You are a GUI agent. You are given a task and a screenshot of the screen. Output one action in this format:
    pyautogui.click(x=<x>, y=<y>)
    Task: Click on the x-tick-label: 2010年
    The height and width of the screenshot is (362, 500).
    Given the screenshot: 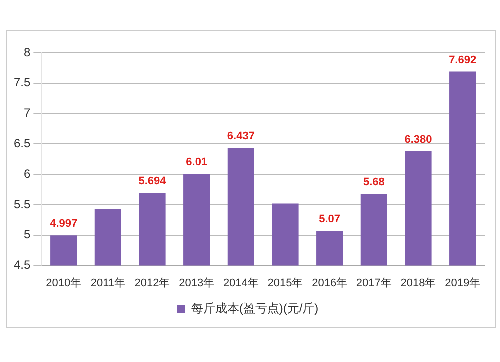 What is the action you would take?
    pyautogui.click(x=64, y=283)
    